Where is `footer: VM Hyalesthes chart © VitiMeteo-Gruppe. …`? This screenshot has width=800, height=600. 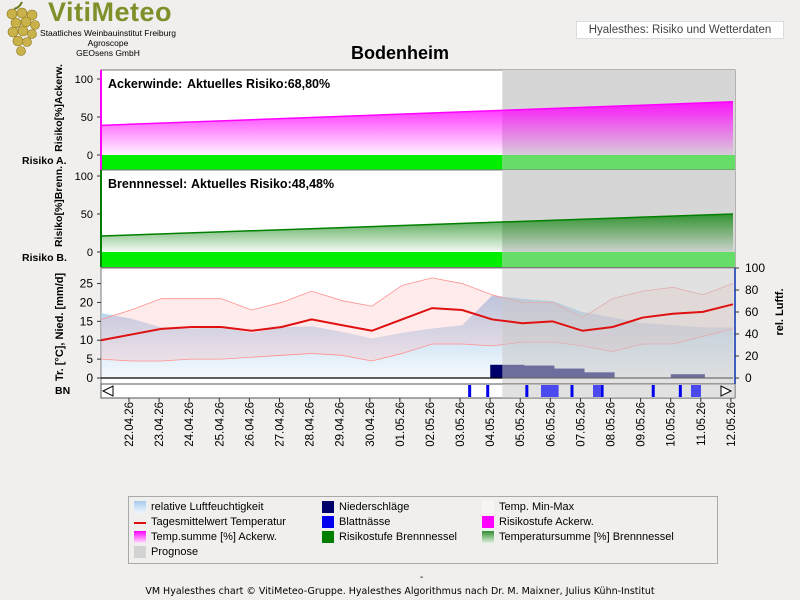
footer: VM Hyalesthes chart © VitiMeteo-Gruppe. … is located at coordinates (400, 591).